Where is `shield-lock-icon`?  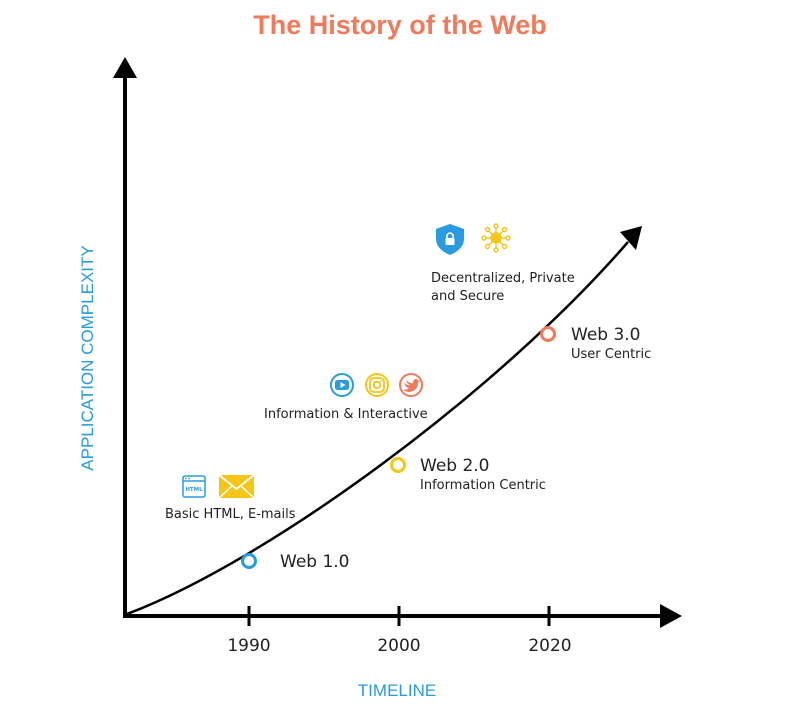 shield-lock-icon is located at coordinates (450, 239).